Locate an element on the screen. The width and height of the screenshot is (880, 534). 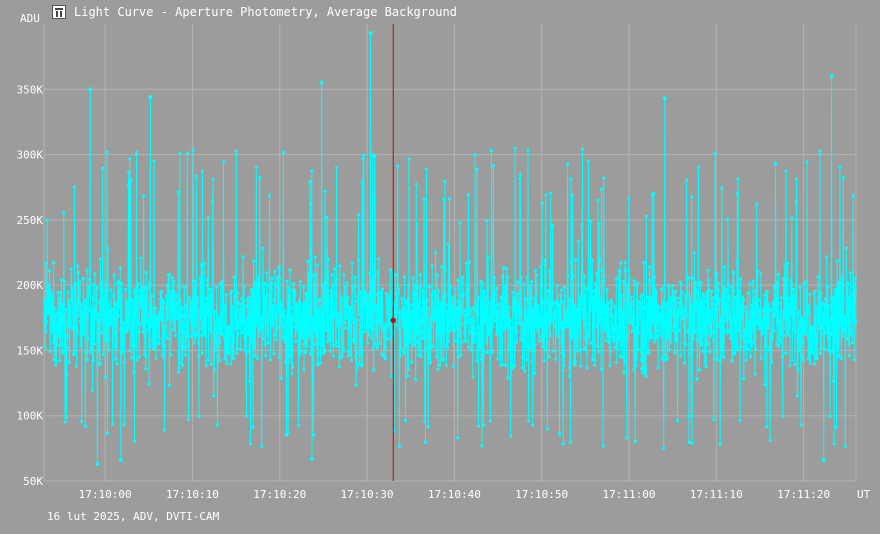
cursor-point is located at coordinates (393, 320).